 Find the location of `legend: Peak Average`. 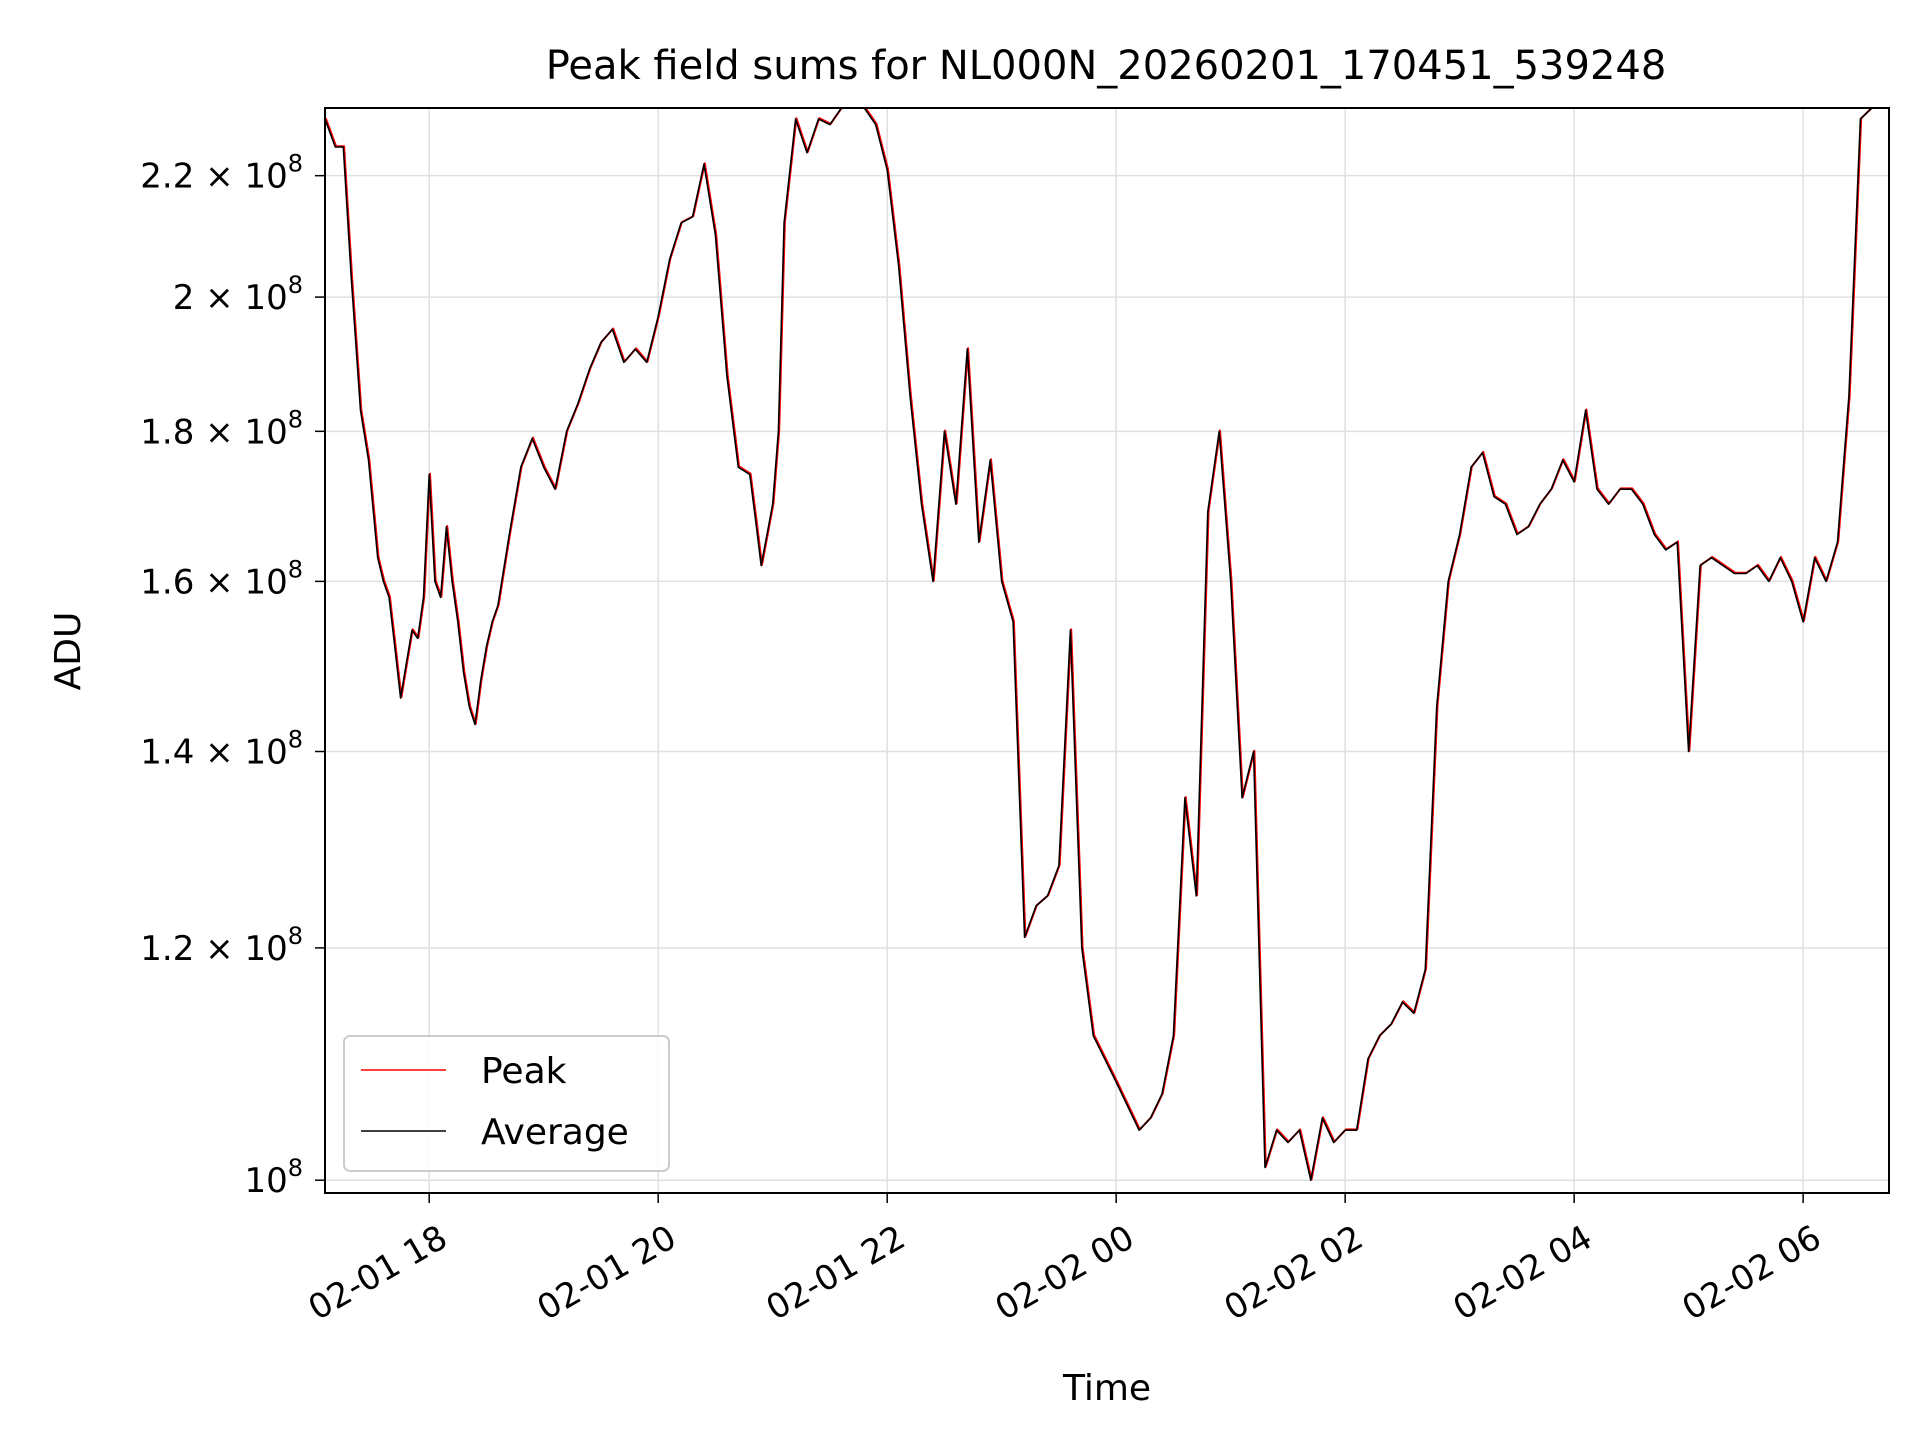

legend: Peak Average is located at coordinates (506, 1103).